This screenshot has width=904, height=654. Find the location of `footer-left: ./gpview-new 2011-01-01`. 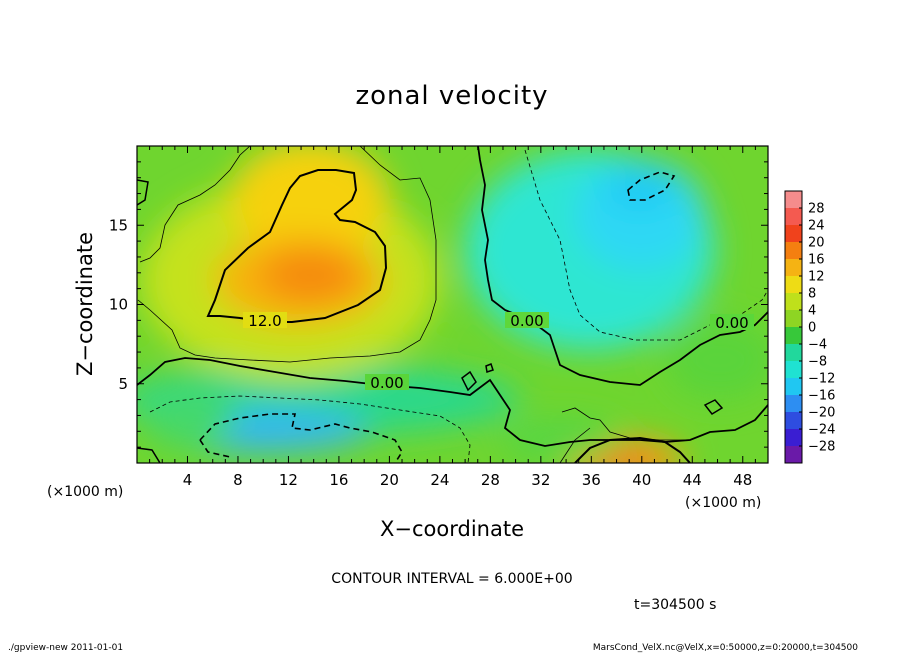

footer-left: ./gpview-new 2011-01-01 is located at coordinates (65, 648).